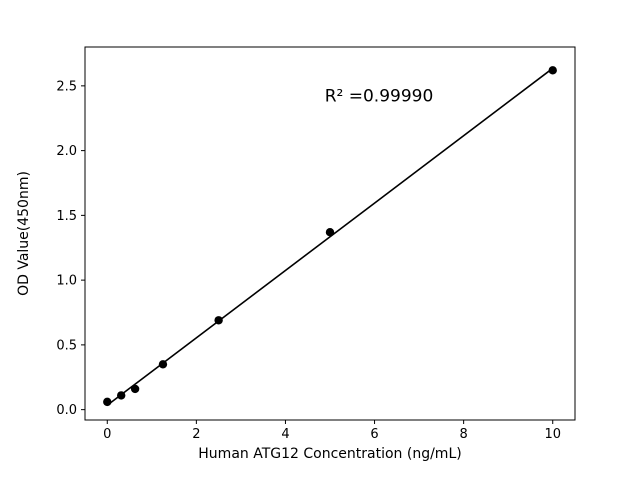 The image size is (640, 480). What do you see at coordinates (107, 434) in the screenshot?
I see `x-tick-label: 0` at bounding box center [107, 434].